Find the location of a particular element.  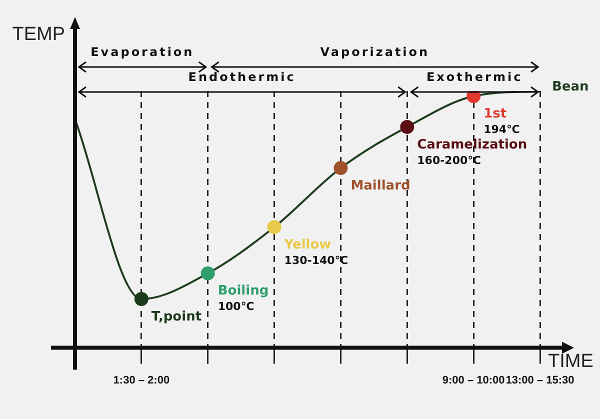

annotation: T,point is located at coordinates (176, 316).